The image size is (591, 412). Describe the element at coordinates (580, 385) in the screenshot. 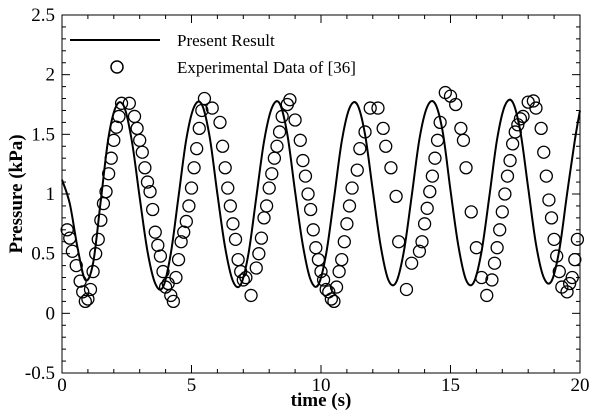

I see `x-tick-label: 20` at that location.